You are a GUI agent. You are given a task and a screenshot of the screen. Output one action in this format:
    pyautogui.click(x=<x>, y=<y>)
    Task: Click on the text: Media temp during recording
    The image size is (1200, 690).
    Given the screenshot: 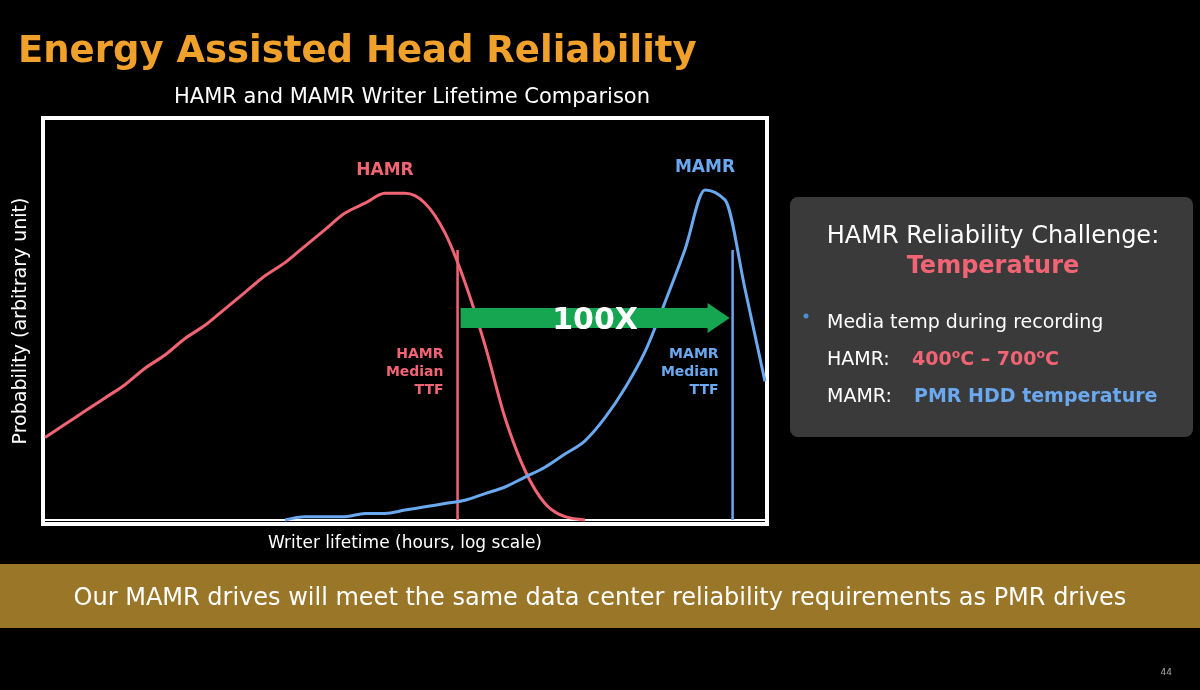 What is the action you would take?
    pyautogui.click(x=965, y=321)
    